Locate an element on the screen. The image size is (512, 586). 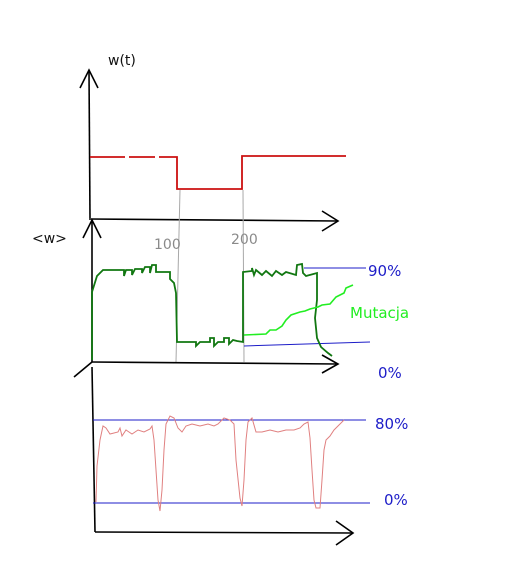
mean-fitness-curve is located at coordinates (212, 311).